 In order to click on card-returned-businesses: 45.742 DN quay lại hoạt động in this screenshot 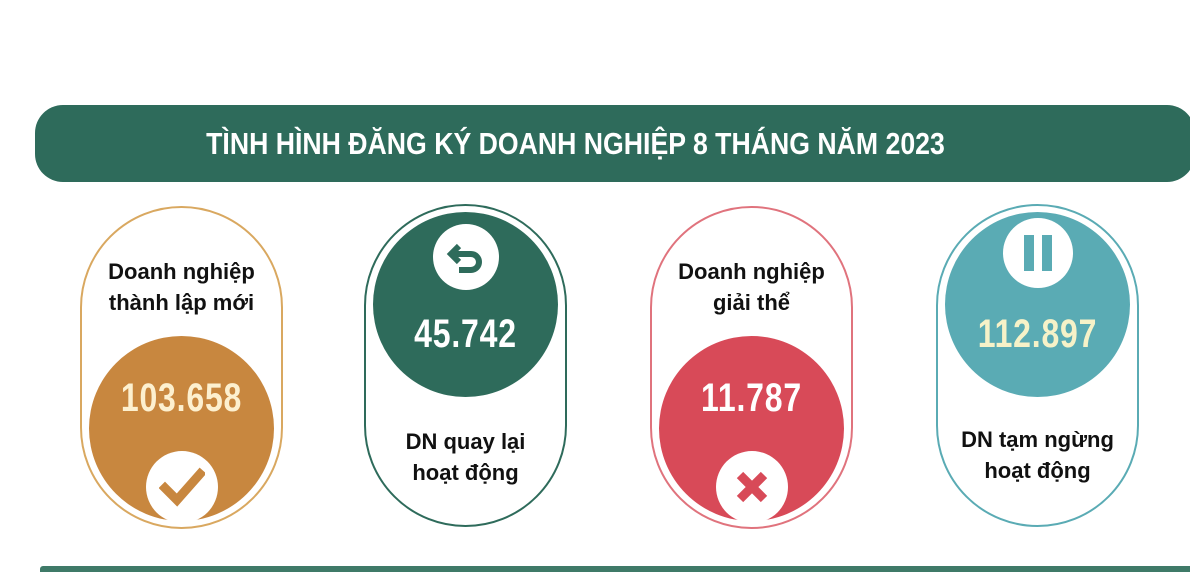, I will do `click(465, 365)`.